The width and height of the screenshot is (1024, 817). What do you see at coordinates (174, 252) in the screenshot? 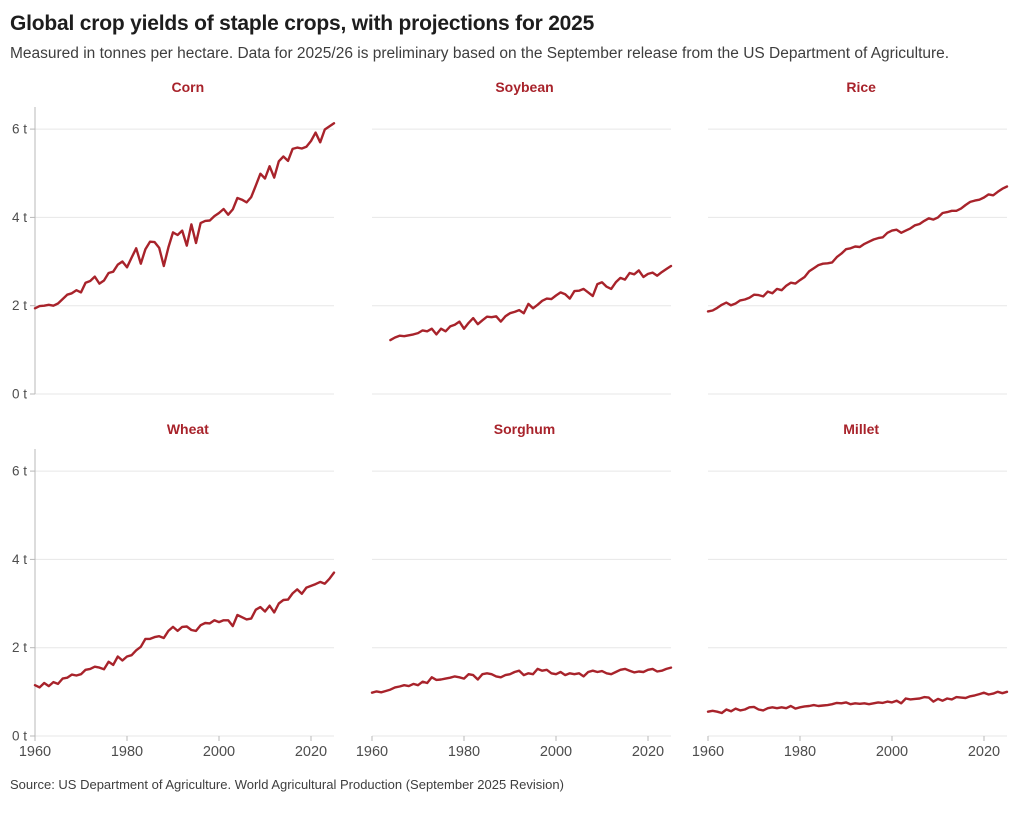
I see `corn-line-chart: 0 t 2 t 4 t 6 t` at bounding box center [174, 252].